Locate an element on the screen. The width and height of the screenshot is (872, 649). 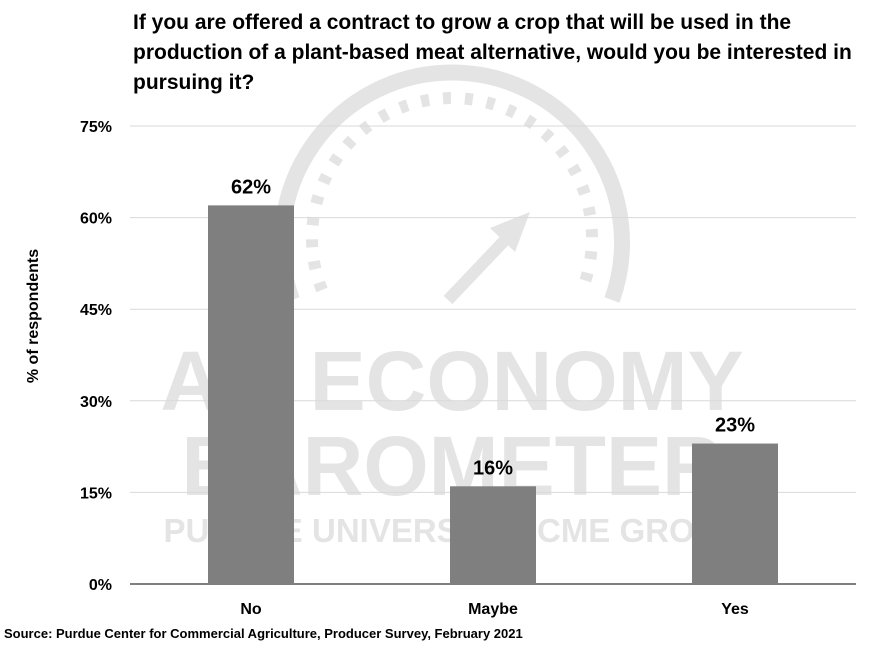
data-label: 23% is located at coordinates (735, 426).